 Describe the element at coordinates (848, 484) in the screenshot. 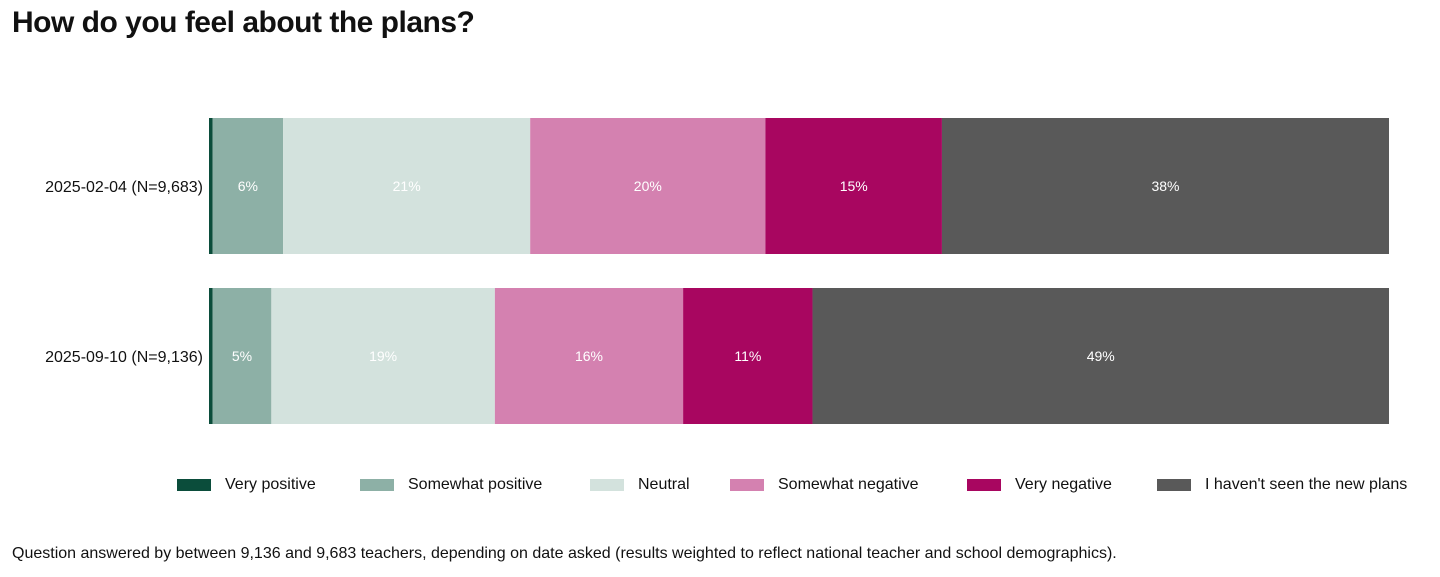

I see `legend-label: Somewhat negative` at that location.